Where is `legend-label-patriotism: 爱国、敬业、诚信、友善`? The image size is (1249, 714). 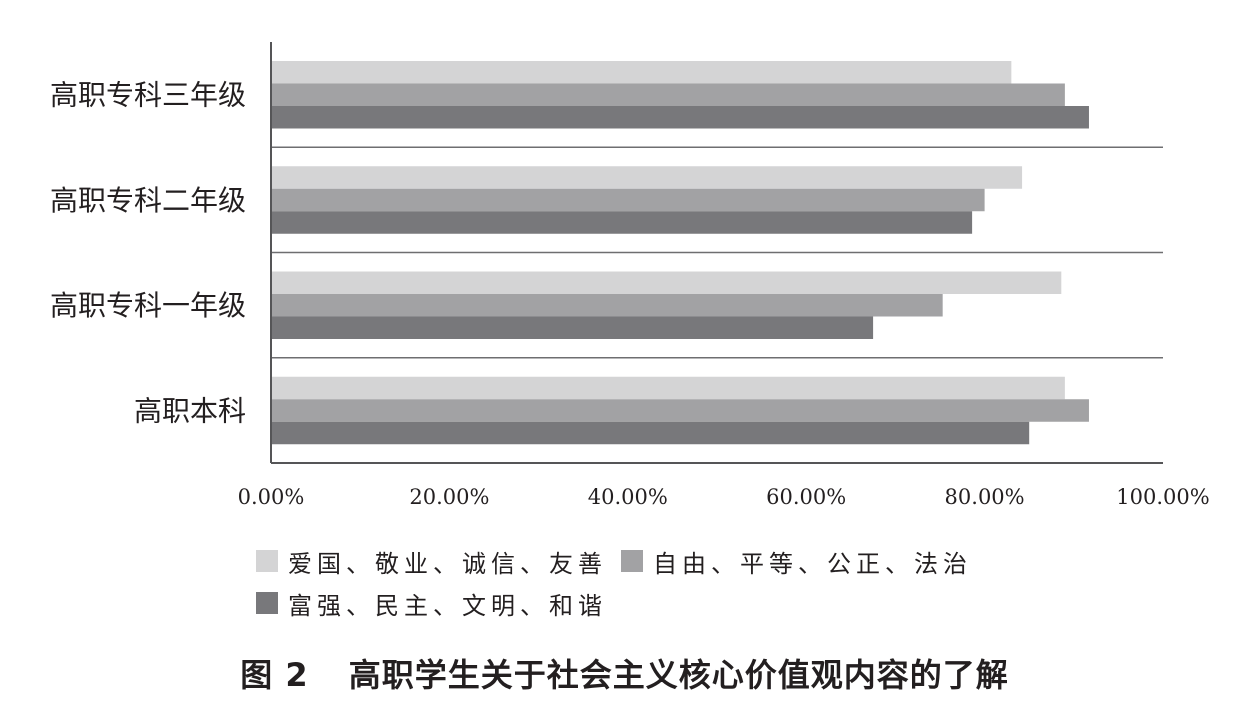 legend-label-patriotism: 爱国、敬业、诚信、友善 is located at coordinates (447, 563).